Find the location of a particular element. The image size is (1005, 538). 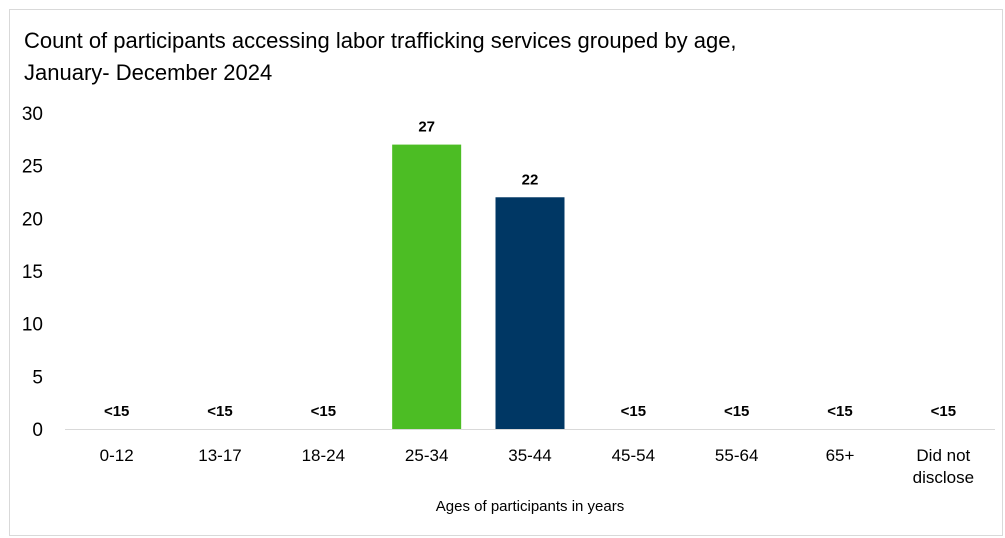

chart-title-line-2: January- December 2024 is located at coordinates (148, 72).